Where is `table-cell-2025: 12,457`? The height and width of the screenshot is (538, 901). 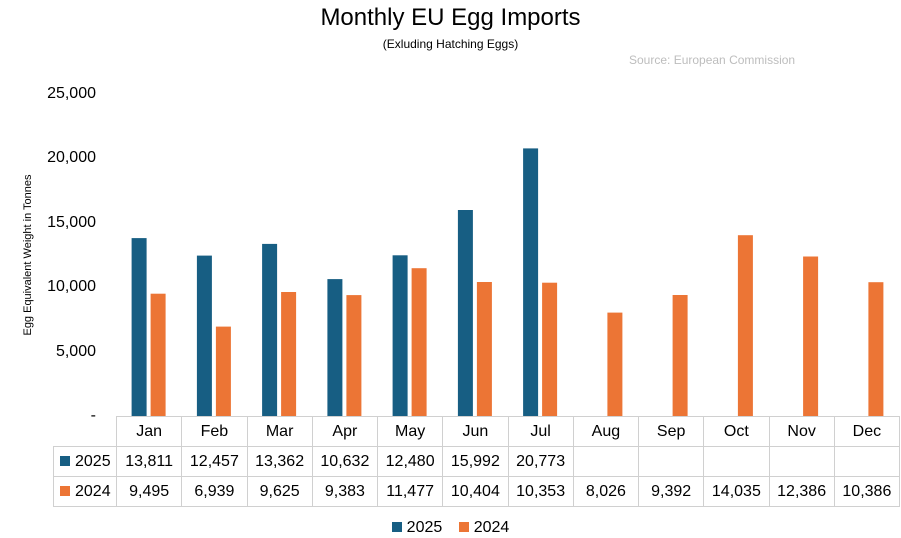
table-cell-2025: 12,457 is located at coordinates (214, 461).